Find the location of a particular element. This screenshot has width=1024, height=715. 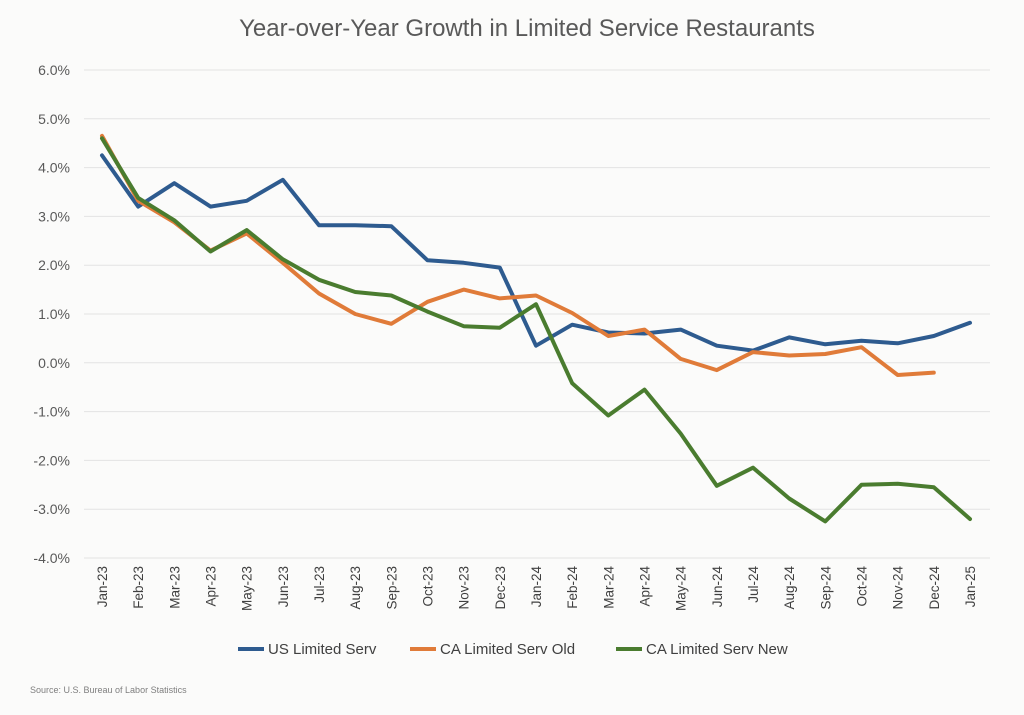

x-tick-label: Jan-24 is located at coordinates (536, 587).